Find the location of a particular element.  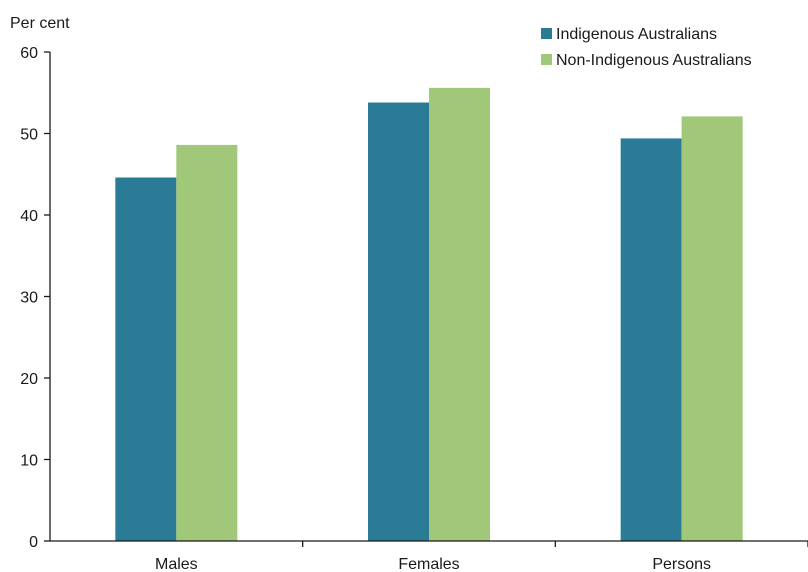

bar-males-indigenous is located at coordinates (146, 359).